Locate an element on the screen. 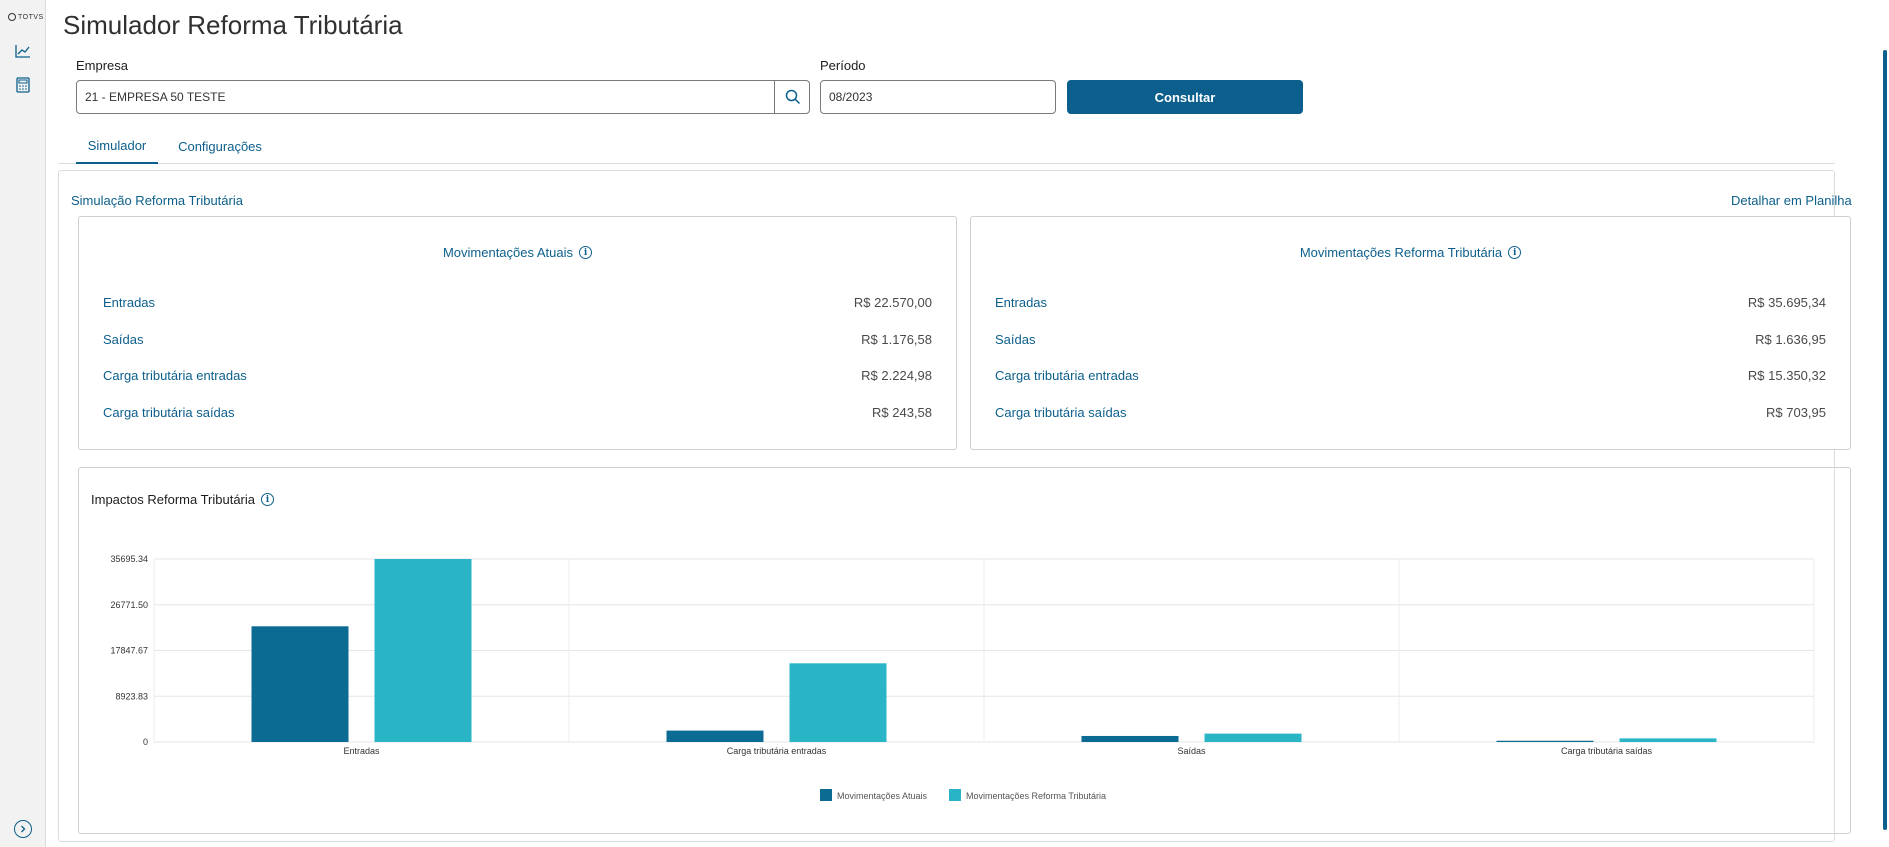 The height and width of the screenshot is (847, 1889). empresa-search-button is located at coordinates (792, 97).